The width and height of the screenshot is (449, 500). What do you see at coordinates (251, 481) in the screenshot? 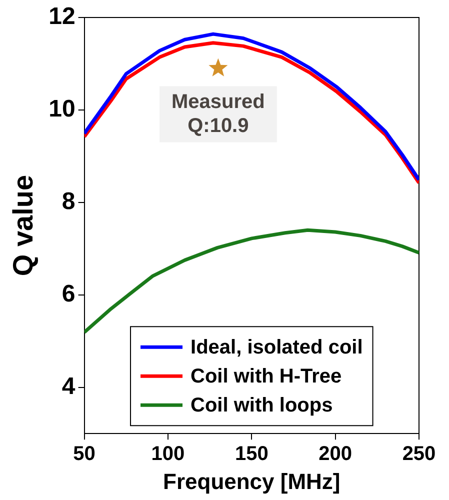
I see `x-axis-title: Frequency [MHz]` at bounding box center [251, 481].